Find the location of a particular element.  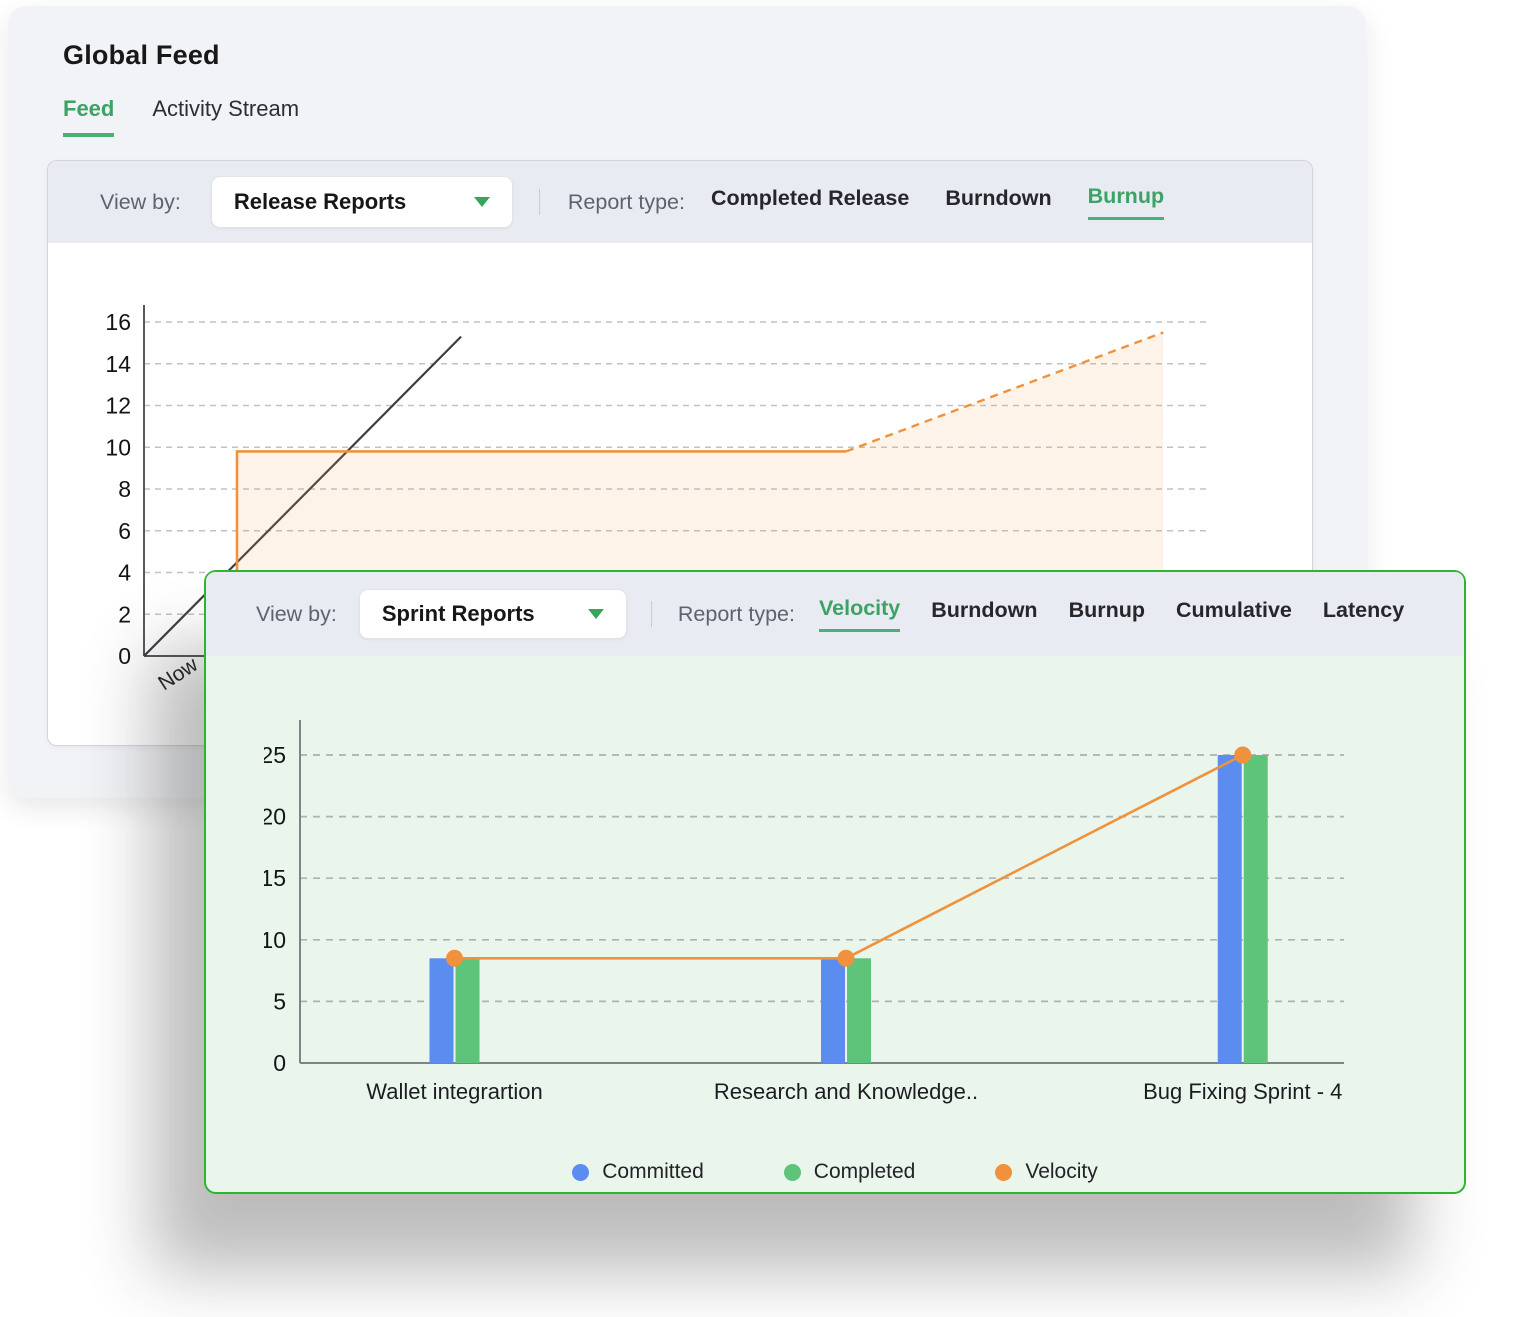

svg-text: 25 is located at coordinates (275, 755).